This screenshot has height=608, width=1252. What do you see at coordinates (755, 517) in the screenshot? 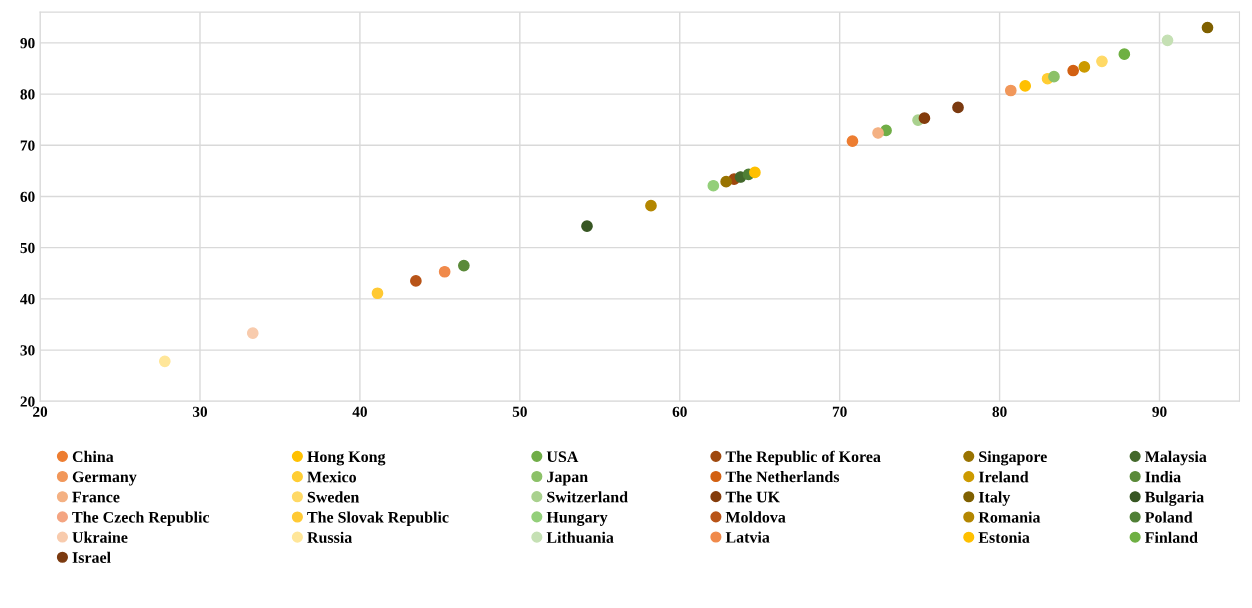
I see `legend-label: Moldova` at bounding box center [755, 517].